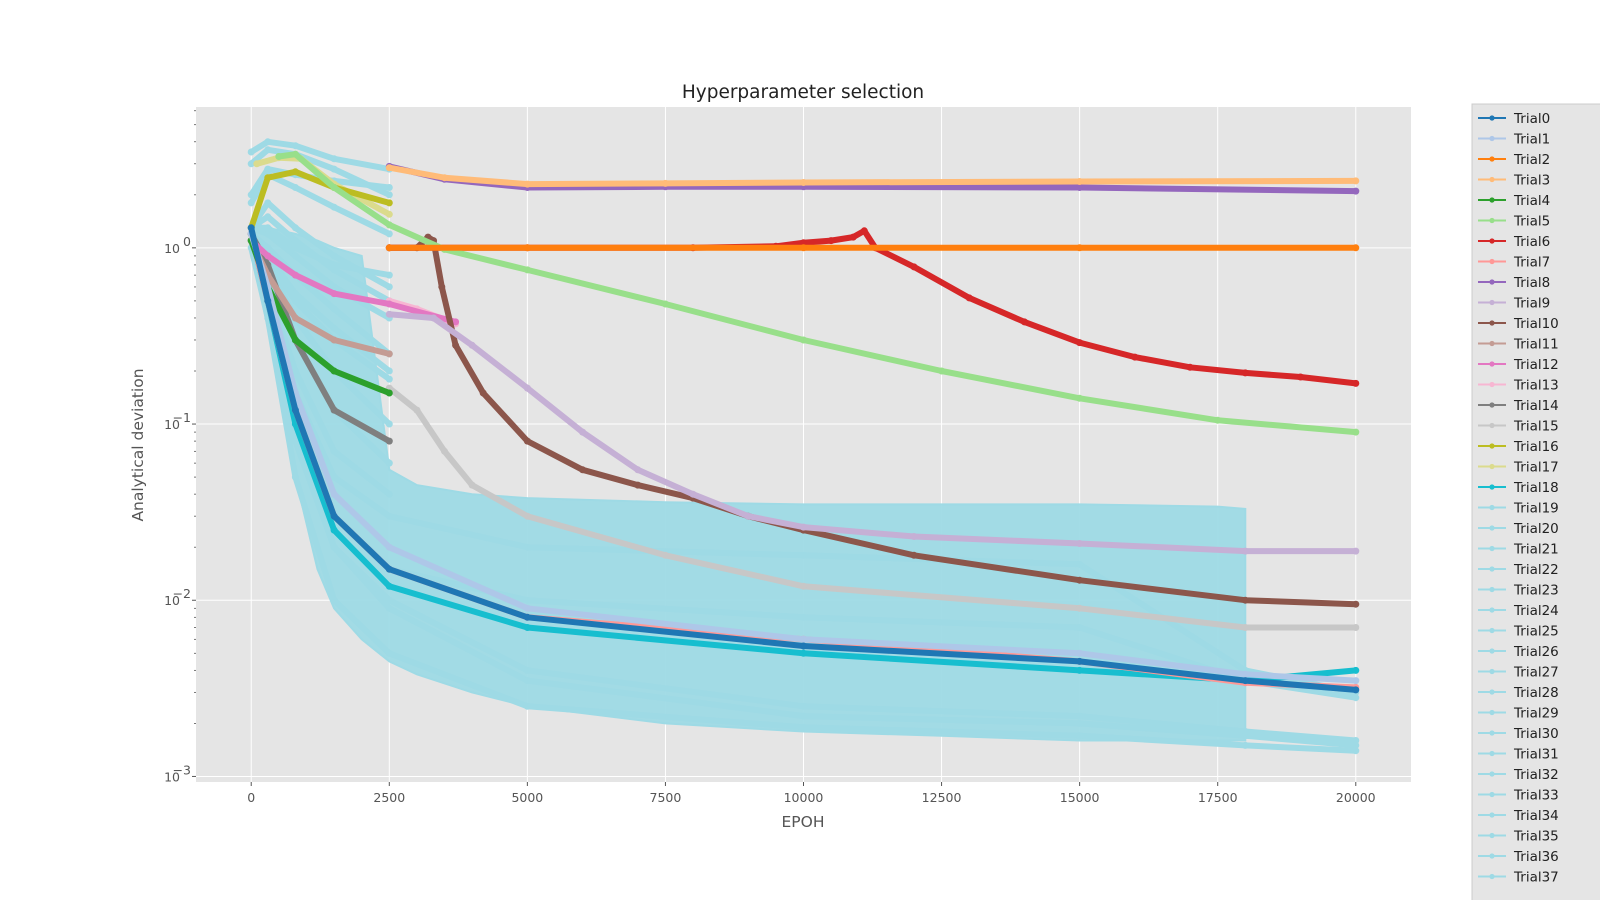 This screenshot has height=900, width=1600. Describe the element at coordinates (1536, 406) in the screenshot. I see `legend-label: Trial14` at that location.